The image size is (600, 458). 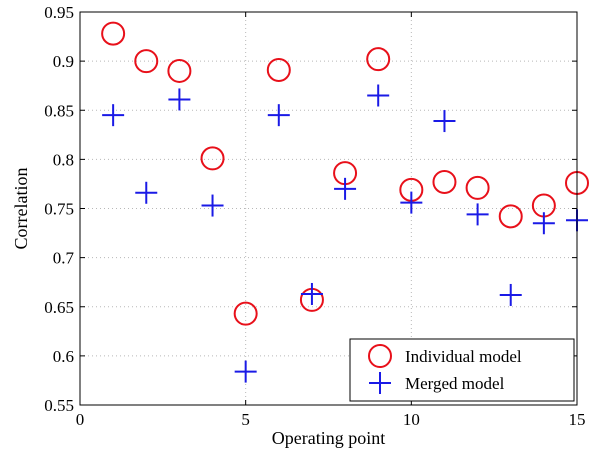 I want to click on y-tick-label: 0.65, so click(x=59, y=307).